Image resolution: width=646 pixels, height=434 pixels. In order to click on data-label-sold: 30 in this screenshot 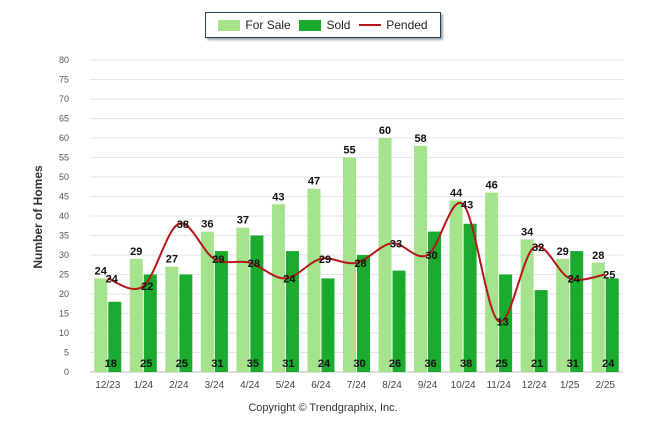, I will do `click(359, 364)`.